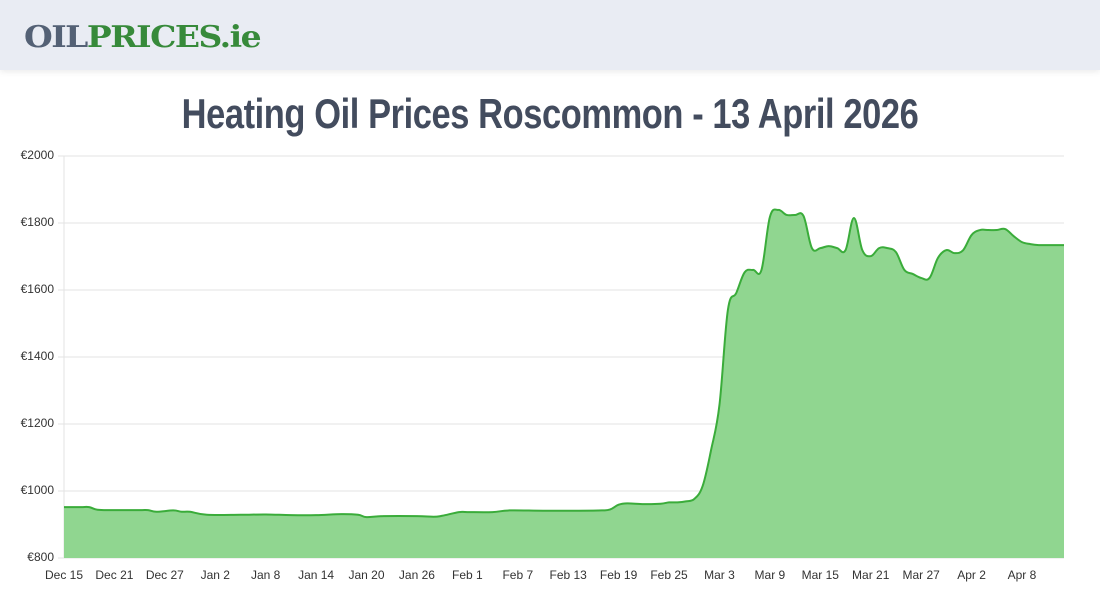  Describe the element at coordinates (37, 222) in the screenshot. I see `y-tick-label: €1800` at that location.